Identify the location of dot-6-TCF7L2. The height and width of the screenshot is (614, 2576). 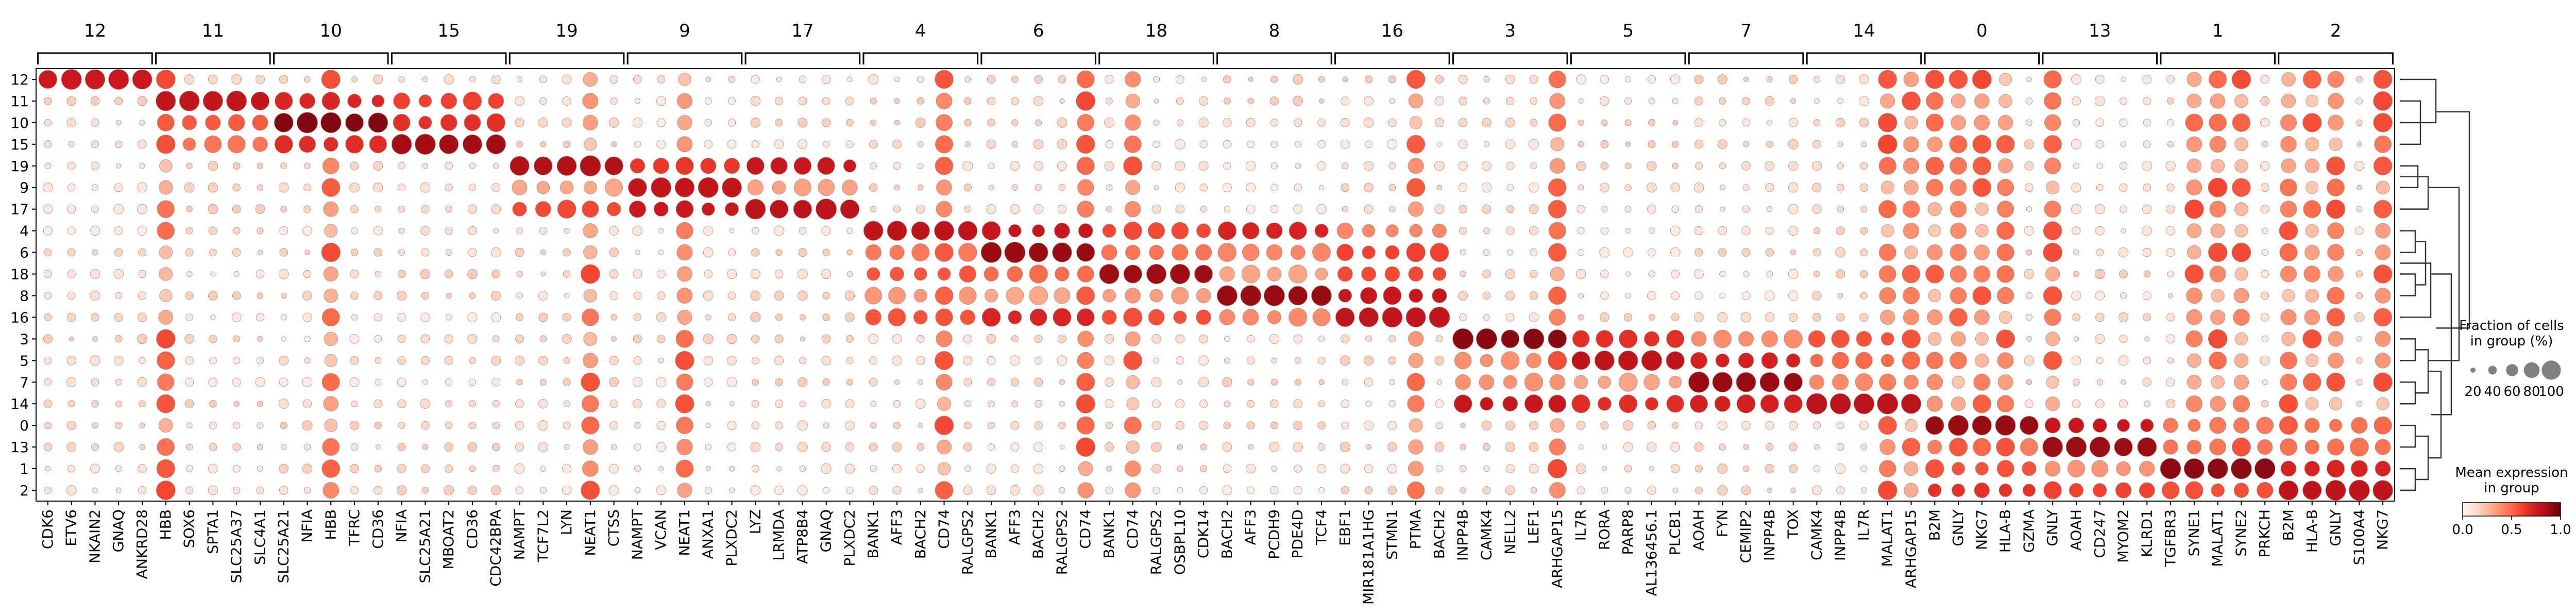
(543, 252).